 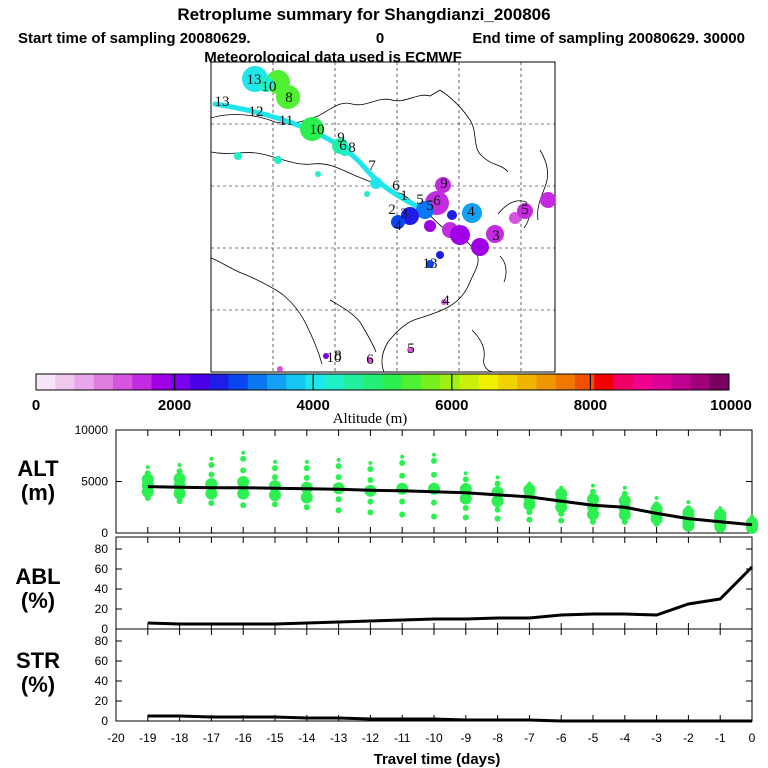 I want to click on str-line, so click(x=449, y=718).